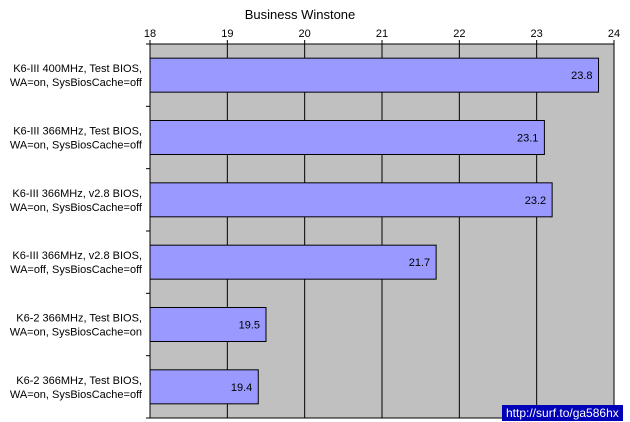 The width and height of the screenshot is (630, 422). What do you see at coordinates (459, 34) in the screenshot?
I see `x-tick-label: 22` at bounding box center [459, 34].